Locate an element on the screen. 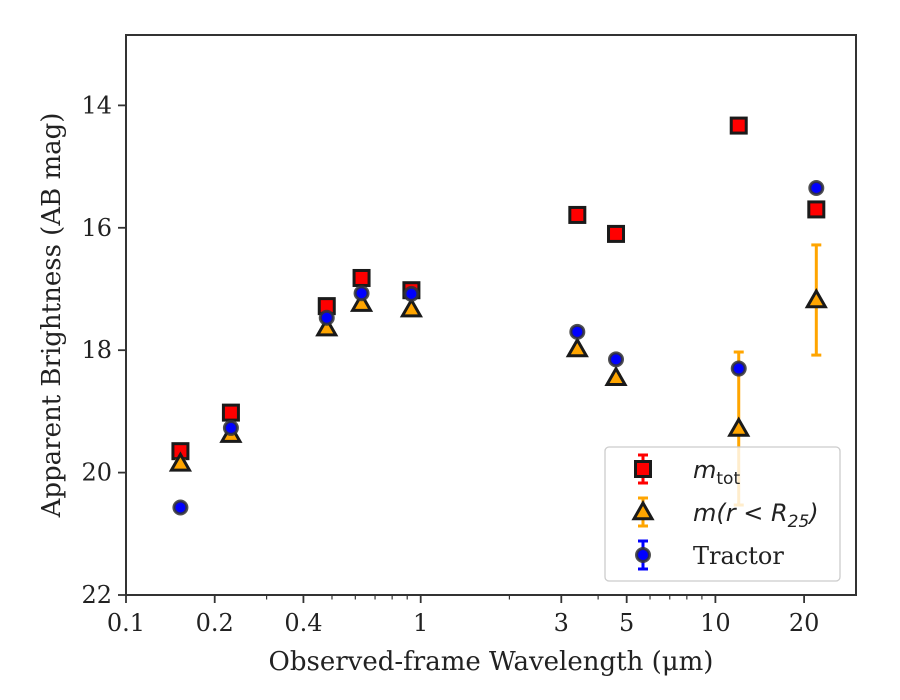 The width and height of the screenshot is (900, 700). legend-label: mtot is located at coordinates (716, 472).